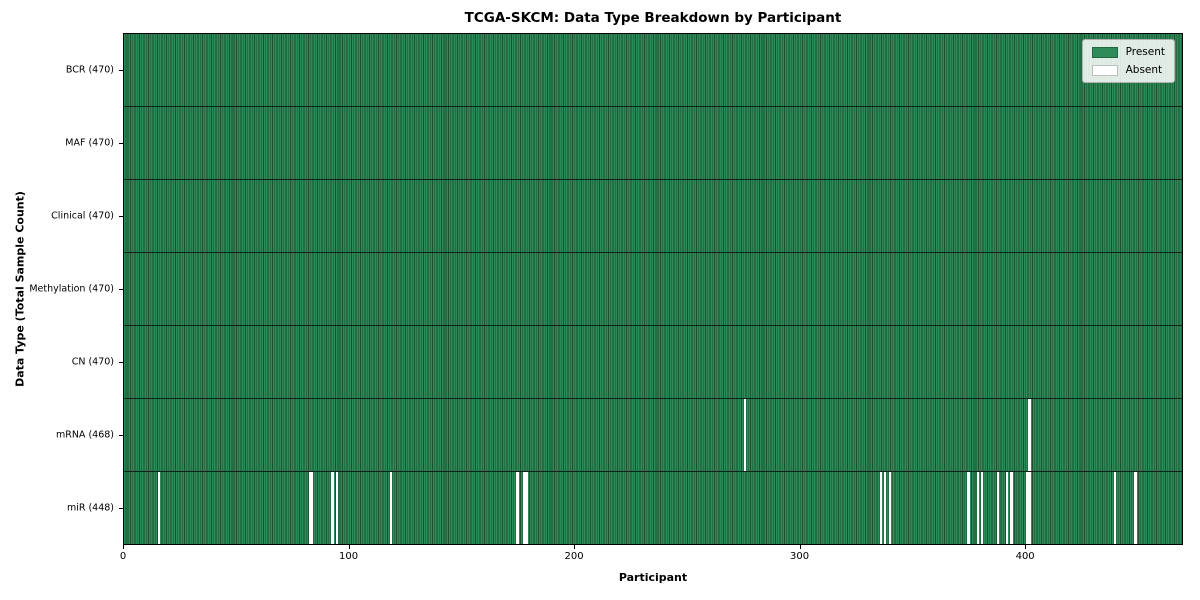  What do you see at coordinates (1128, 61) in the screenshot?
I see `legend: Present Absent` at bounding box center [1128, 61].